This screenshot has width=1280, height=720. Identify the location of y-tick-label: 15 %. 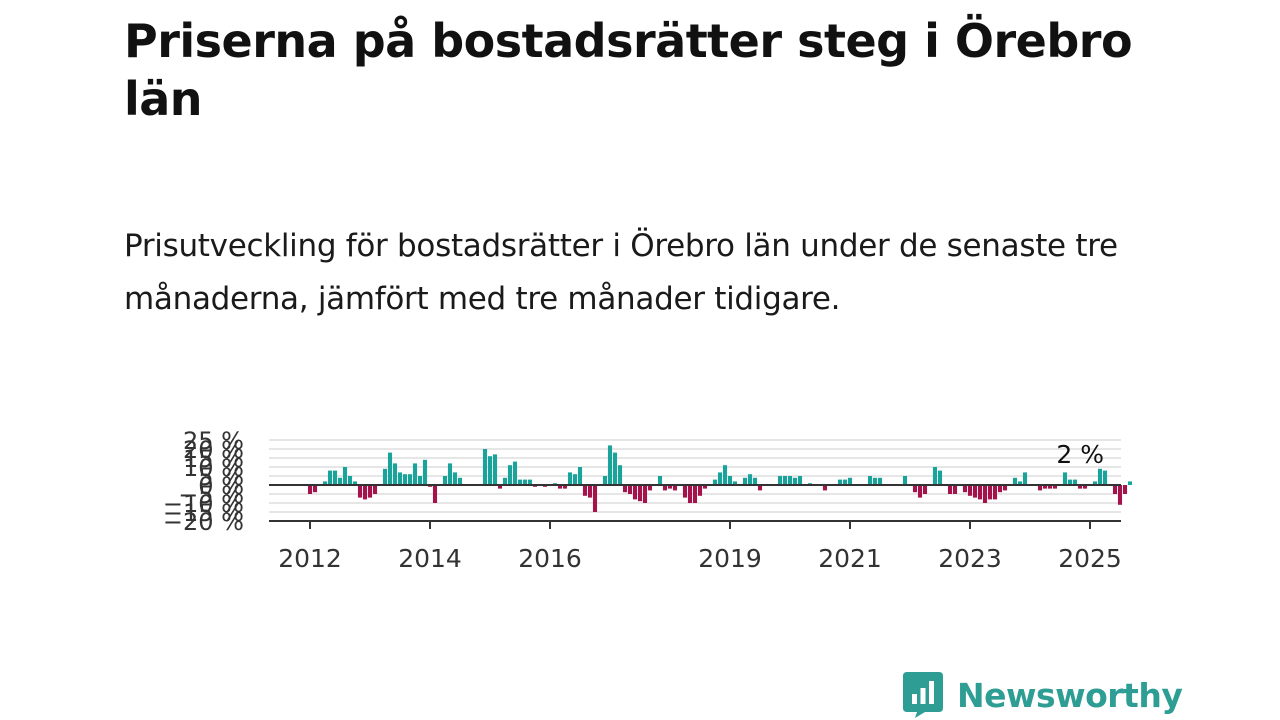
(213, 459).